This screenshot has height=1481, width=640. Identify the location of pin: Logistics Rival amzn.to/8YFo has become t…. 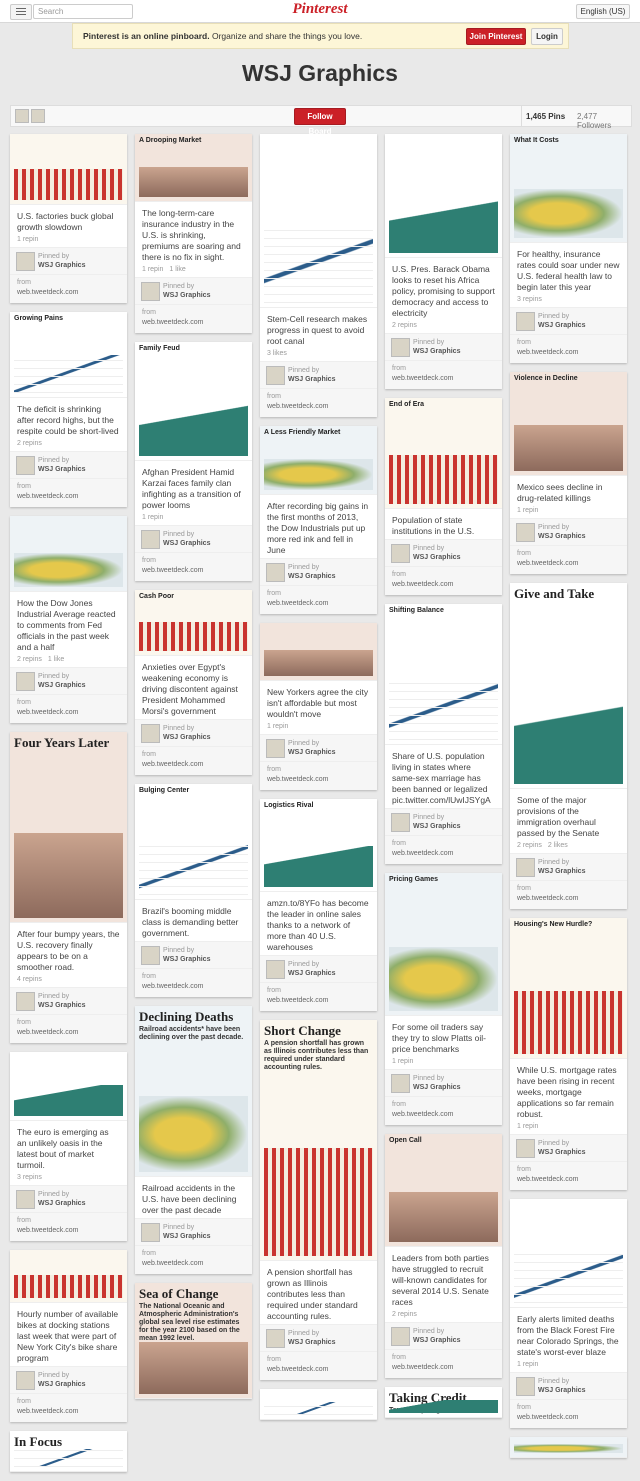
(318, 905).